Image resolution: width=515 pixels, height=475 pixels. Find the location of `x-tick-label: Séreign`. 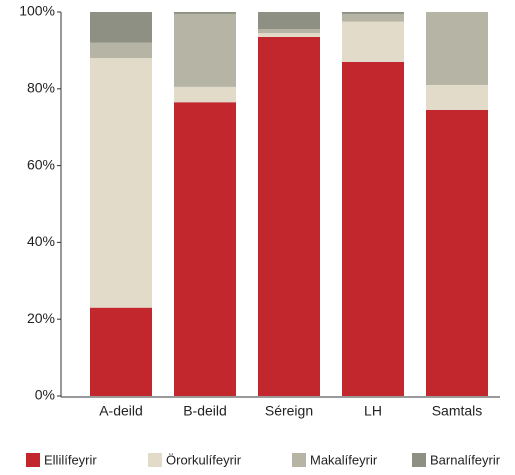

x-tick-label: Séreign is located at coordinates (289, 411).